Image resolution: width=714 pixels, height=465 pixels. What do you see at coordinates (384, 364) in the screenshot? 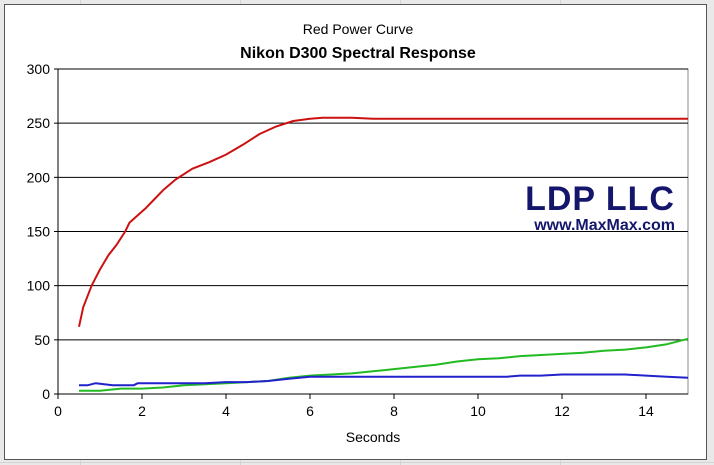
I see `green-series-line` at bounding box center [384, 364].